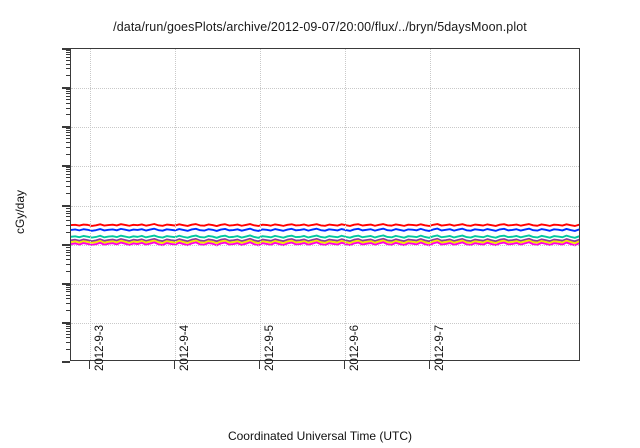  Describe the element at coordinates (325, 230) in the screenshot. I see `trace-blue` at that location.